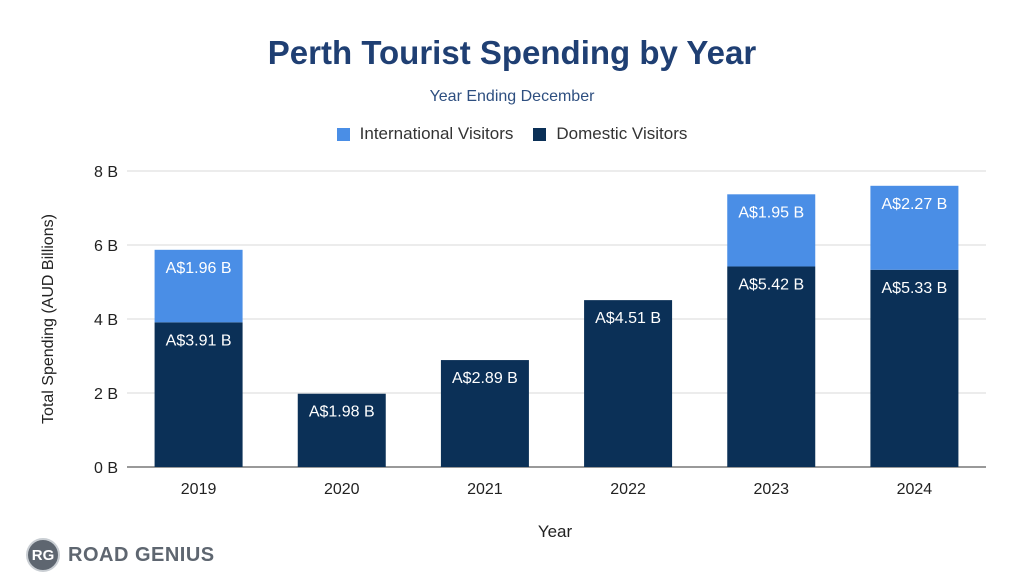  What do you see at coordinates (771, 212) in the screenshot?
I see `data-label-international: A$1.95 B` at bounding box center [771, 212].